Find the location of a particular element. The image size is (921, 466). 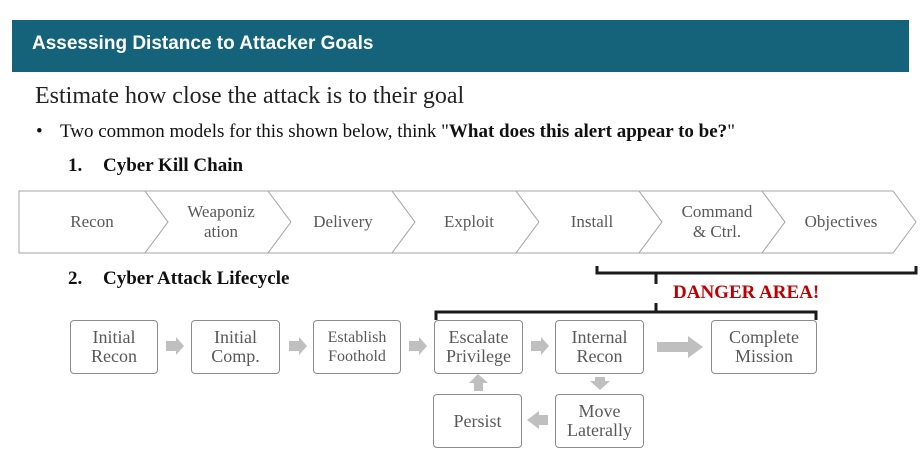

step-label: Internal is located at coordinates (599, 337).